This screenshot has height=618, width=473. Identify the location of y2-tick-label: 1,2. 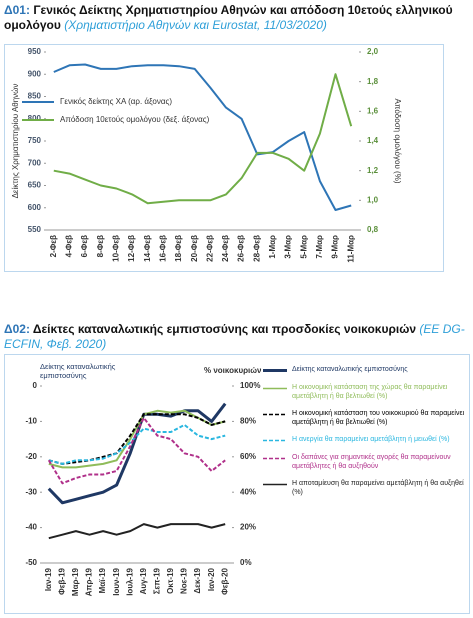
(373, 170).